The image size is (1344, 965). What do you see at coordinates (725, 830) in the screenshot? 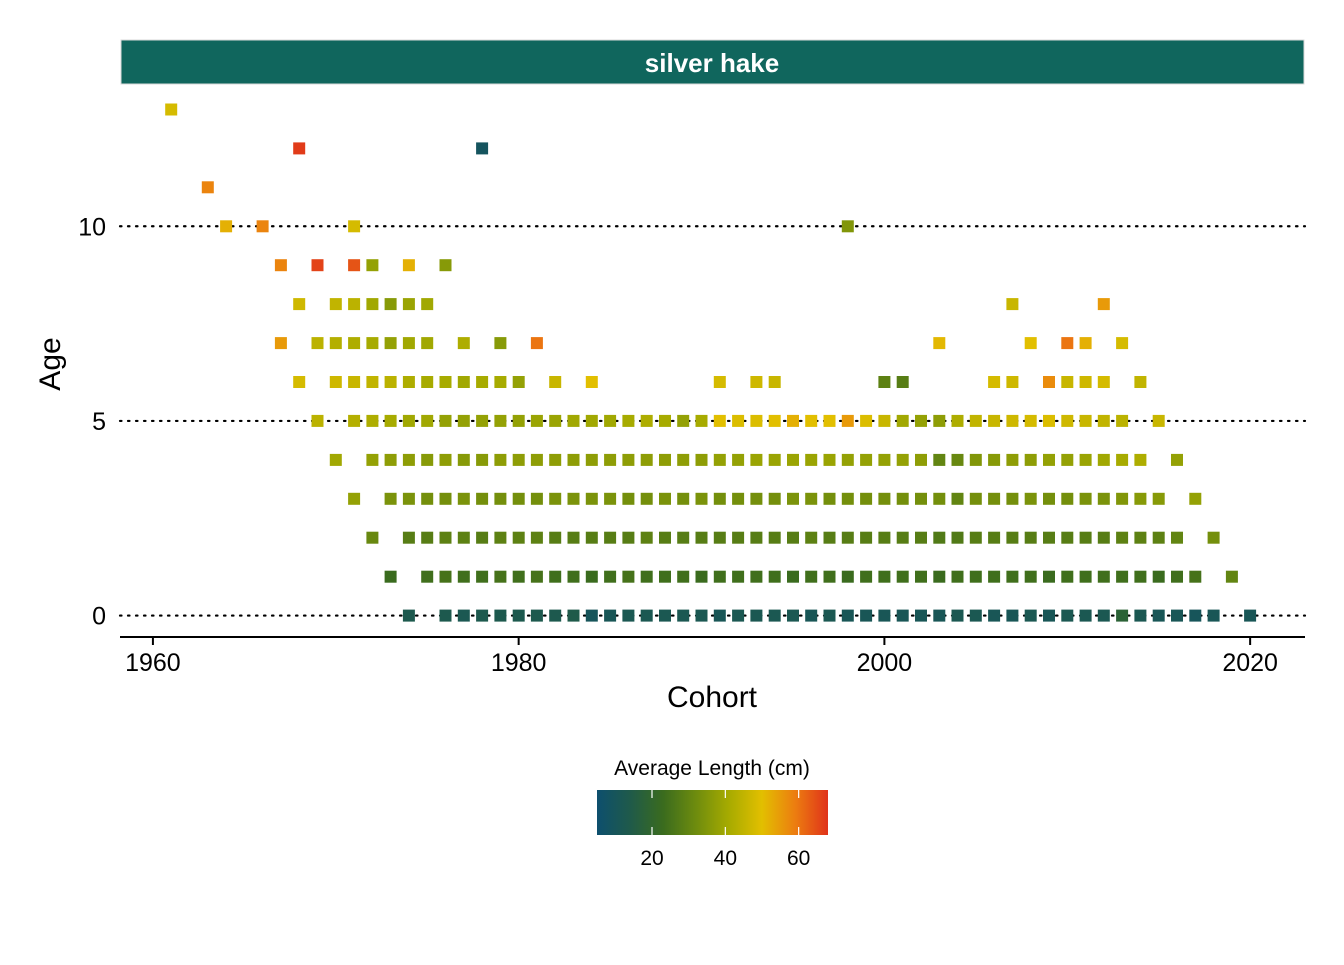
I see `legend-ticks: 20 40 60` at bounding box center [725, 830].